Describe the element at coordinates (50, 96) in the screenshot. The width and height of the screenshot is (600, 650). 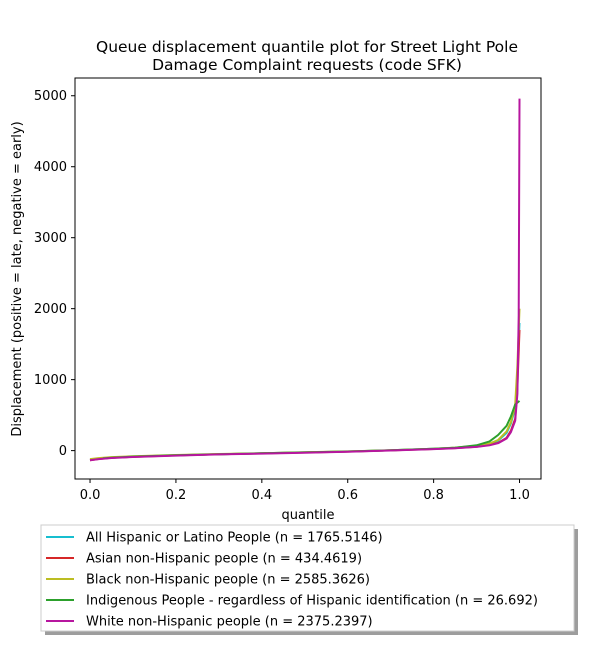
I see `y-tick-label: 5000` at that location.